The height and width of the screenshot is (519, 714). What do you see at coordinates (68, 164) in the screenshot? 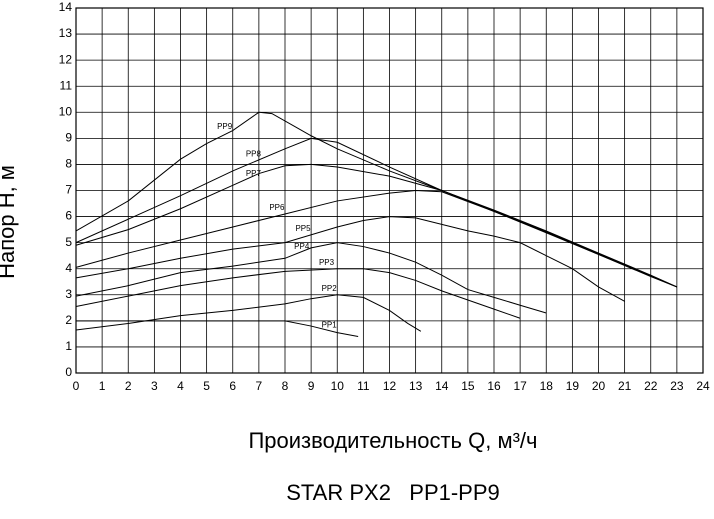
I see `y-tick-label: 8` at bounding box center [68, 164].